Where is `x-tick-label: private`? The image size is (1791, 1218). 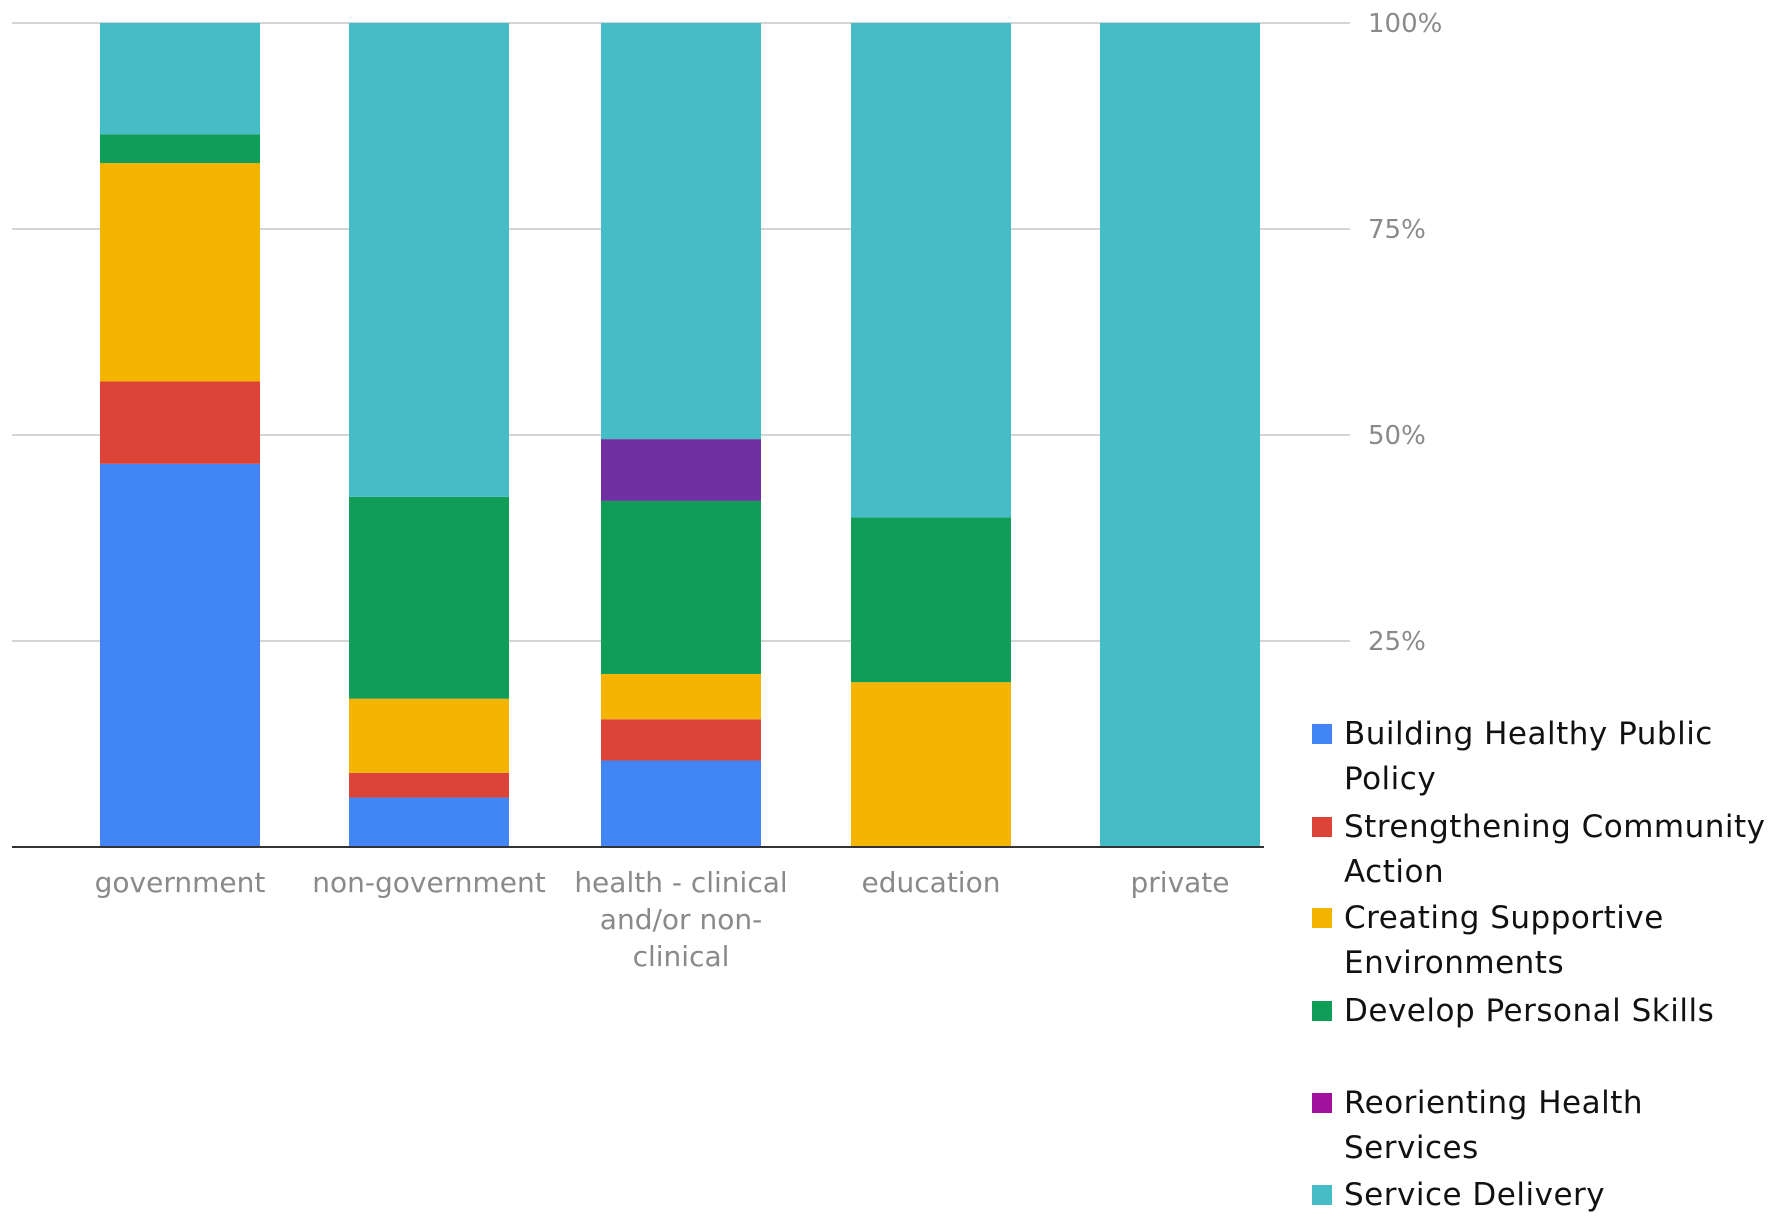
x-tick-label: private is located at coordinates (1180, 882).